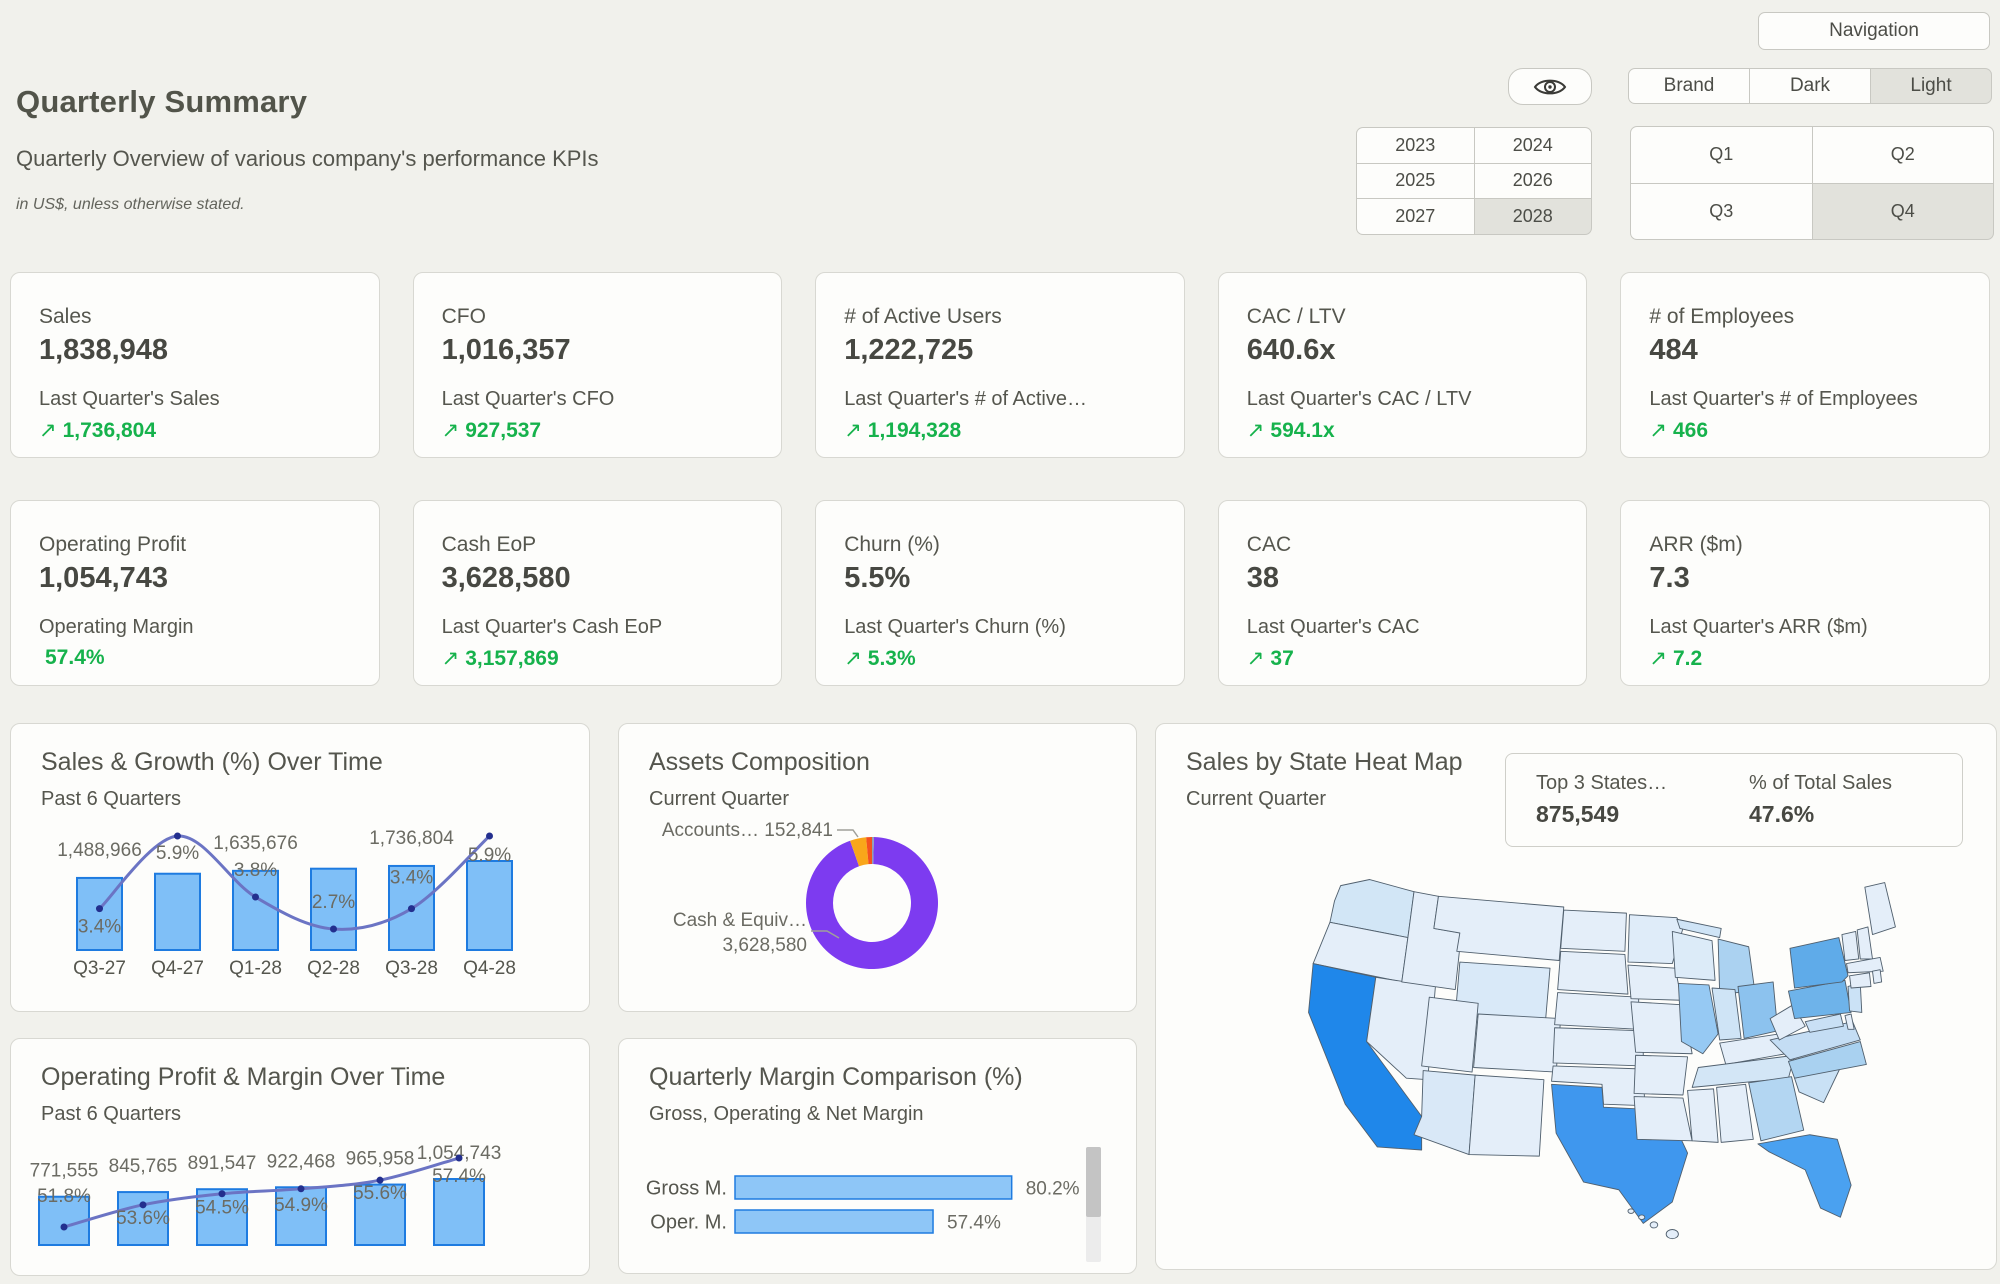  Describe the element at coordinates (1506, 1115) in the screenshot. I see `state-NM` at that location.